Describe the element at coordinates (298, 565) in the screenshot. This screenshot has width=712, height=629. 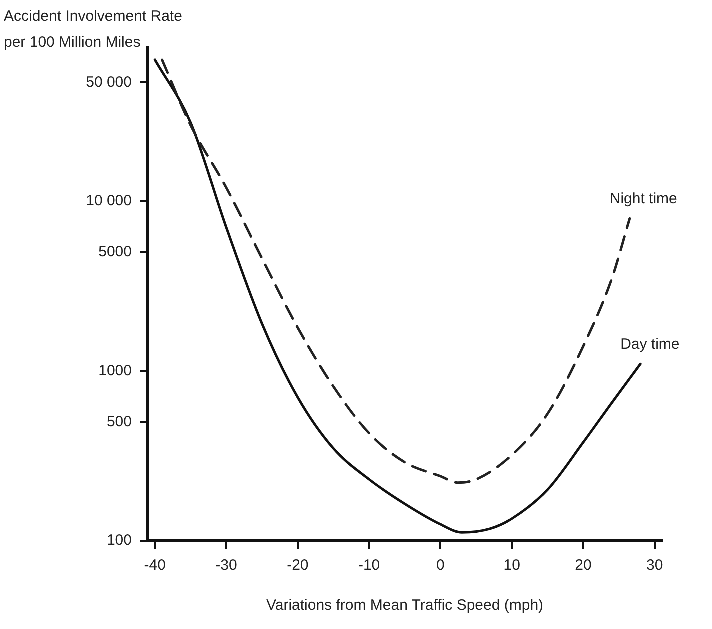
I see `x-tick-label: -20` at that location.